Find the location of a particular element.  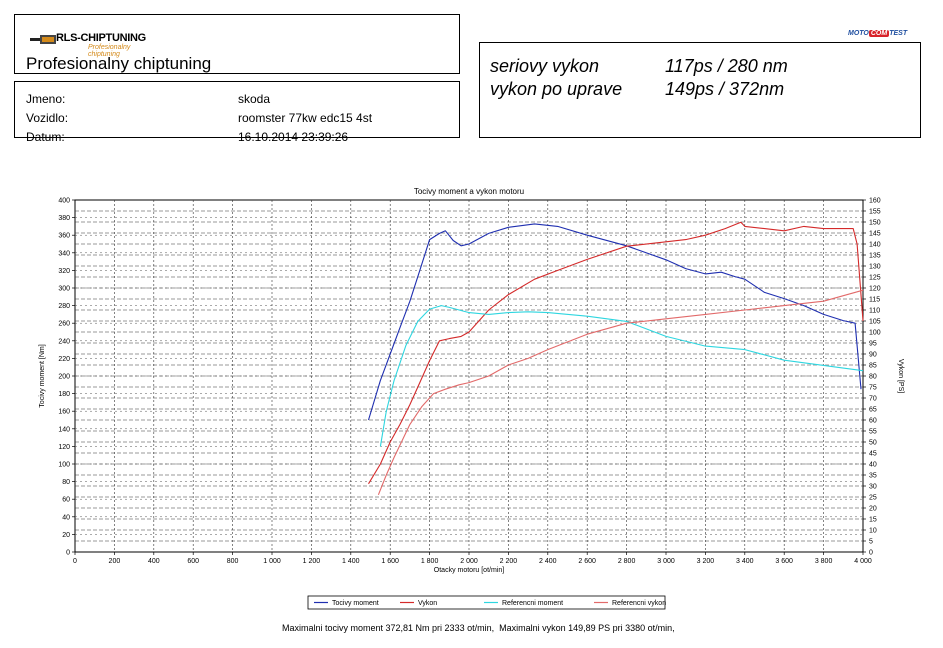

y2-tick-label: 70 is located at coordinates (873, 399).